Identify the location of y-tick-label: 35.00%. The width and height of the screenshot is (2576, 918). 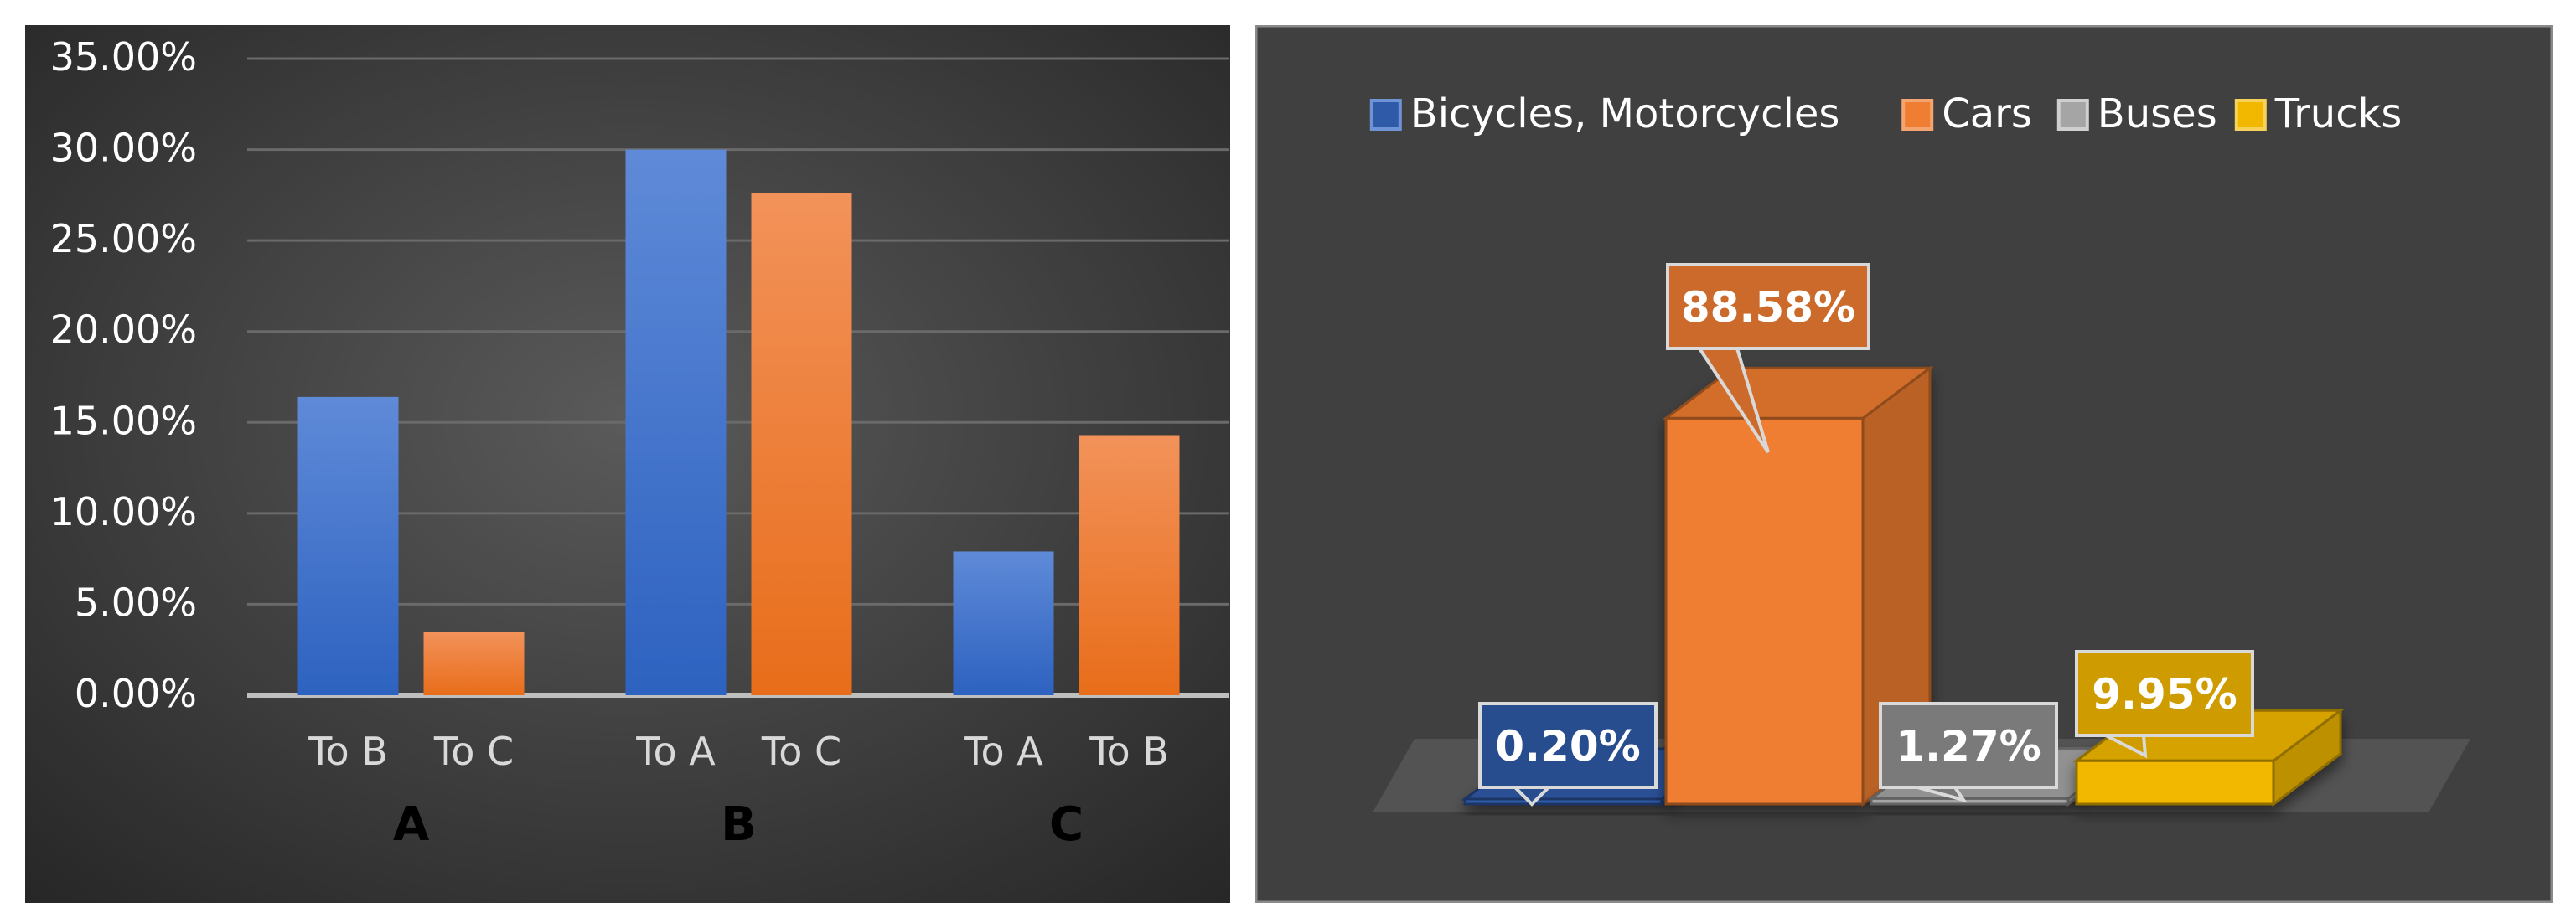
(123, 57).